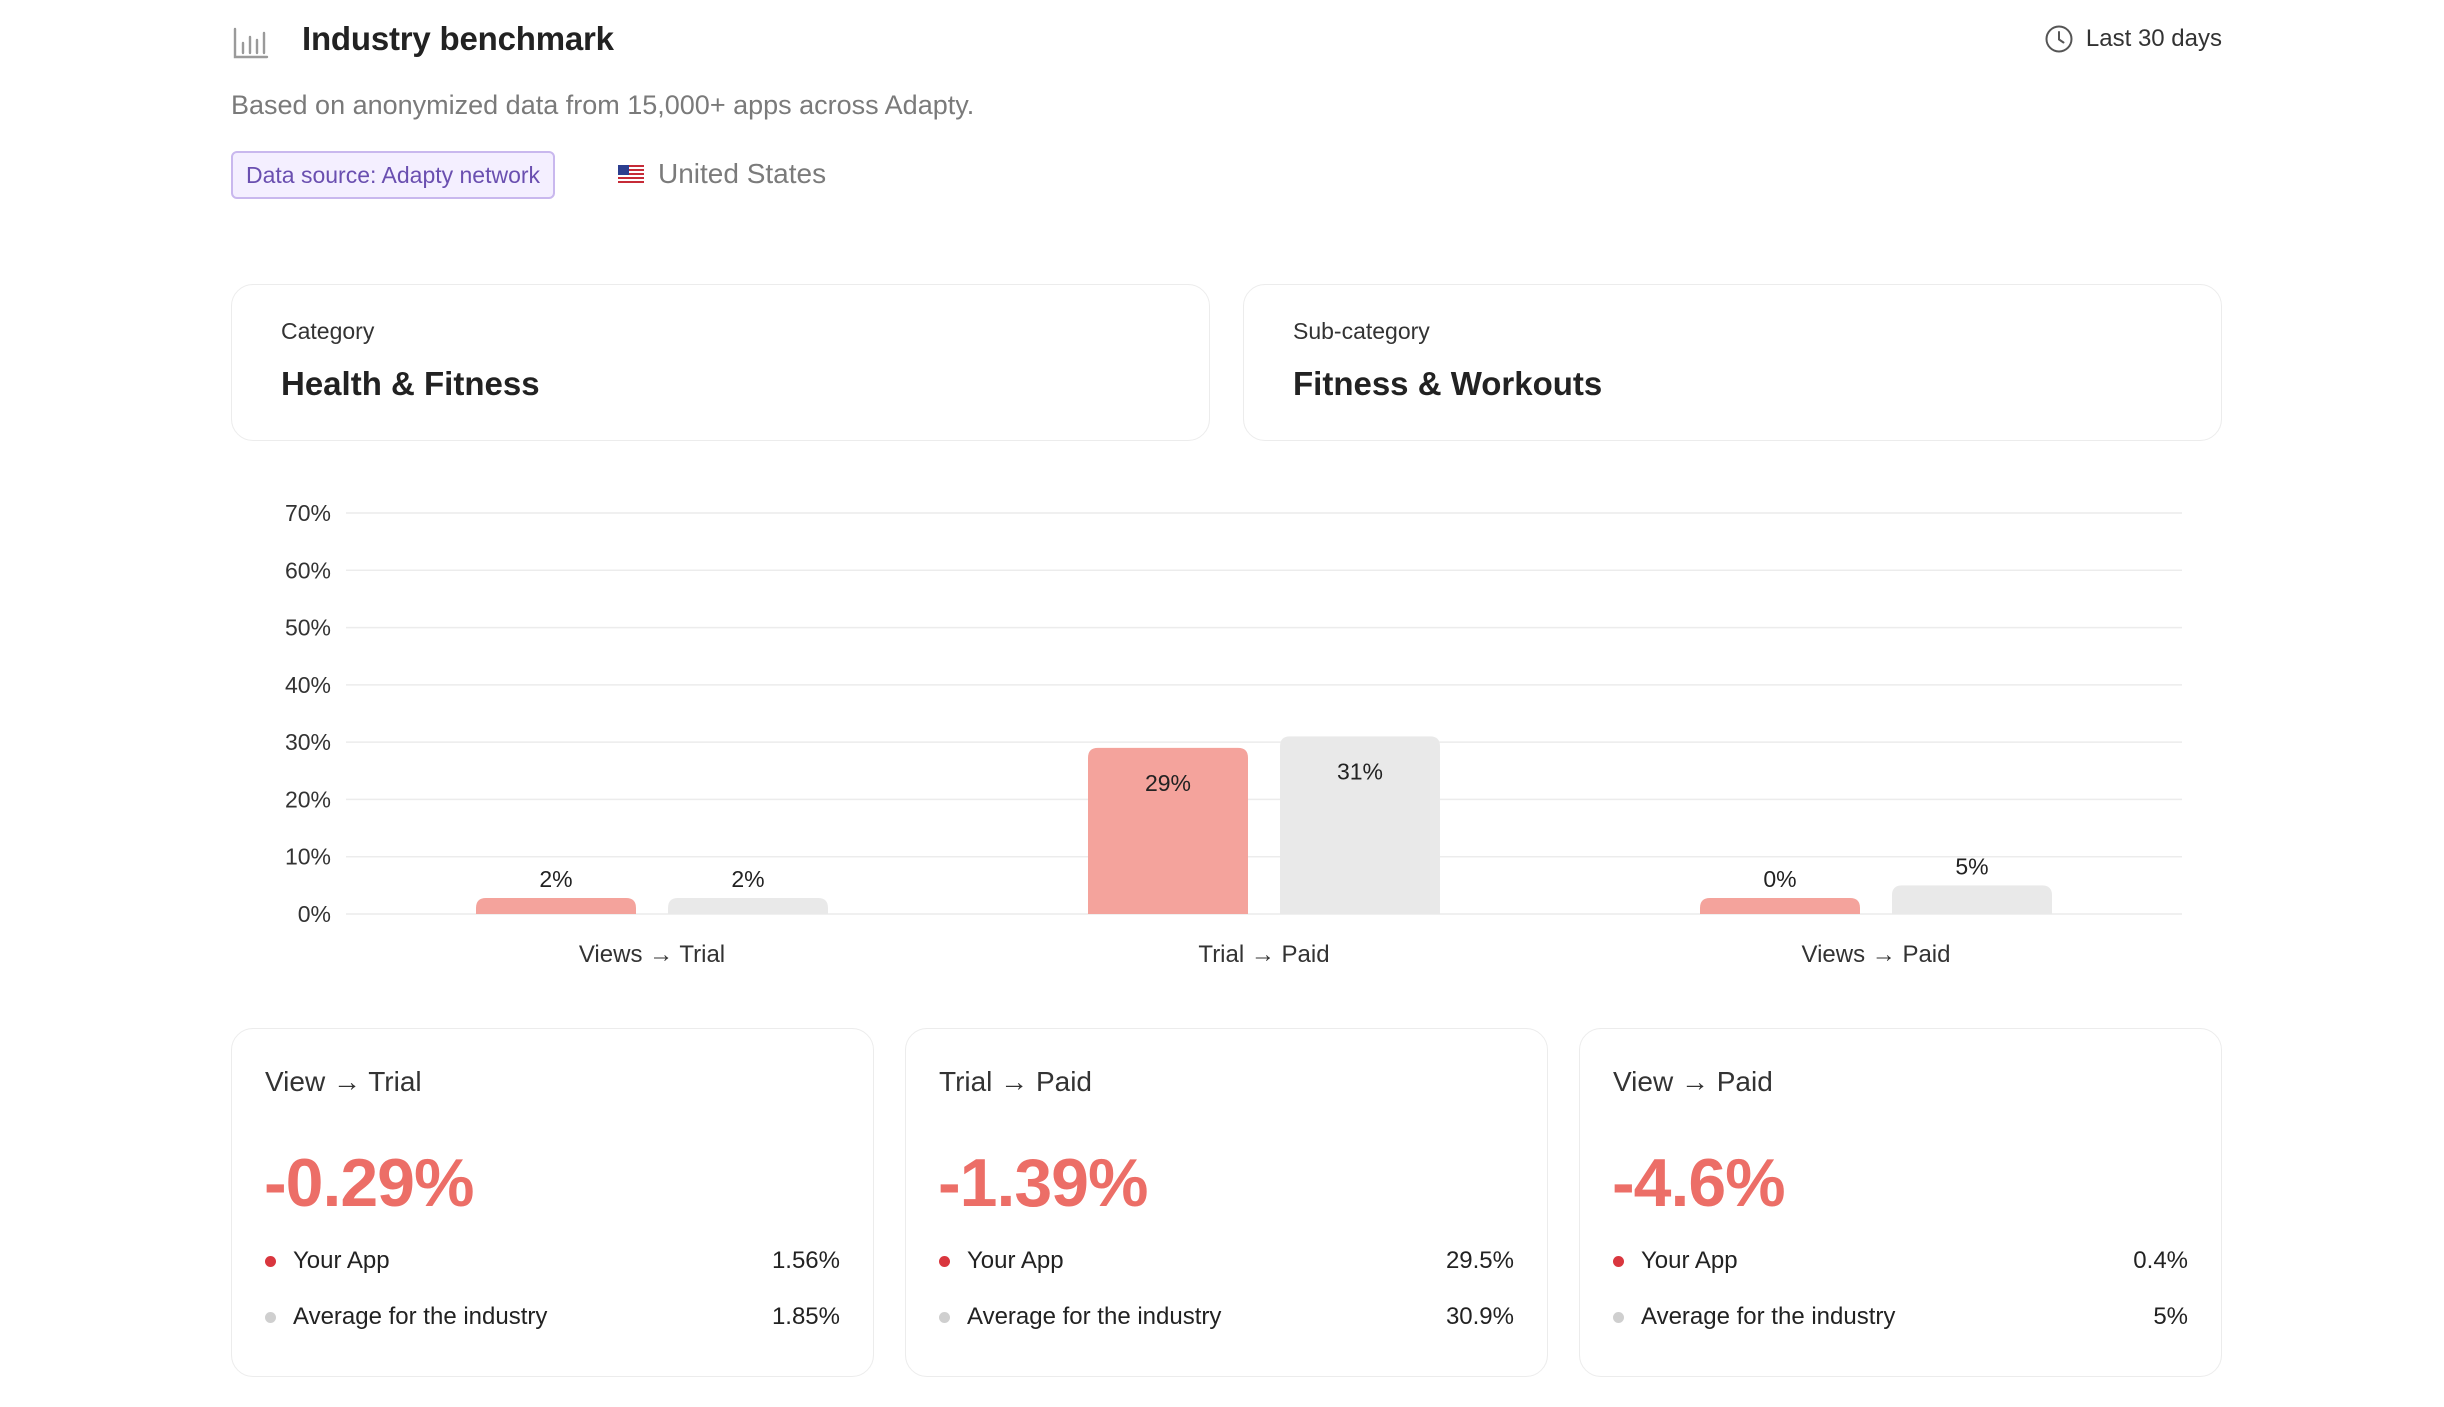 This screenshot has width=2444, height=1407. What do you see at coordinates (1900, 1261) in the screenshot?
I see `your-app-row: Your App 0.4%` at bounding box center [1900, 1261].